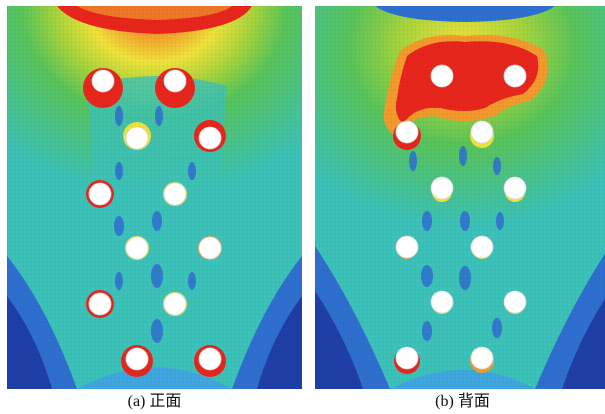  Describe the element at coordinates (462, 401) in the screenshot. I see `caption-back: (b) 背面` at that location.